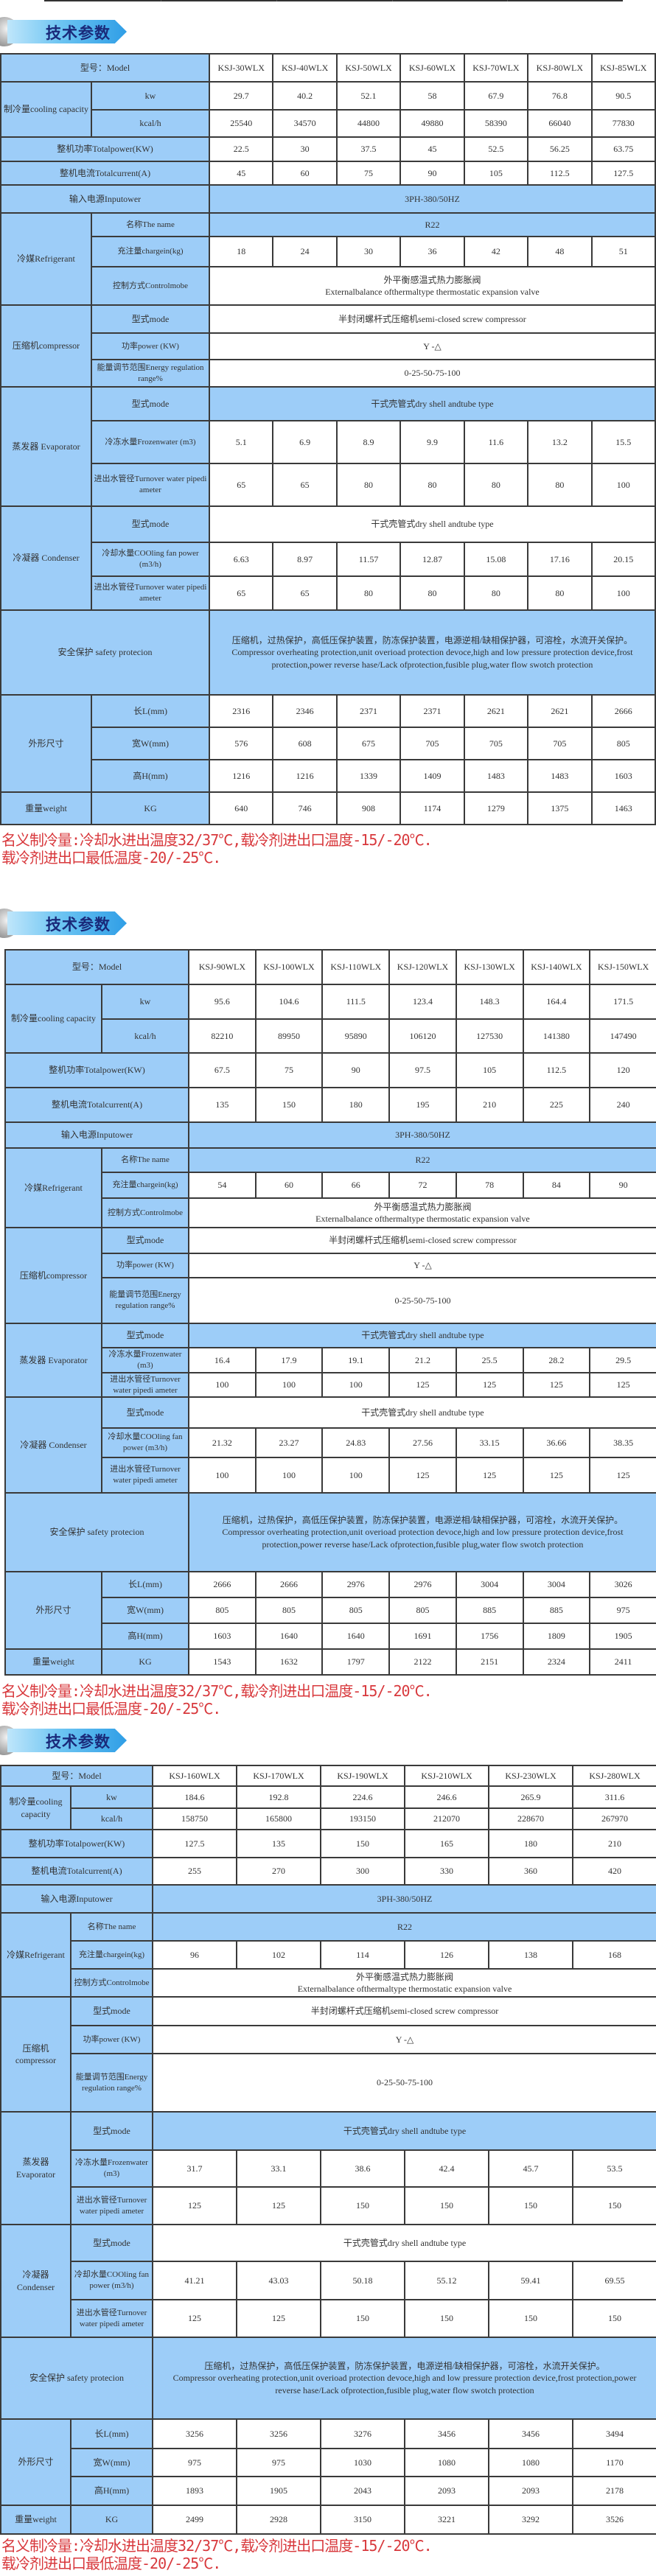  What do you see at coordinates (556, 1002) in the screenshot?
I see `value-cell: 164.4` at bounding box center [556, 1002].